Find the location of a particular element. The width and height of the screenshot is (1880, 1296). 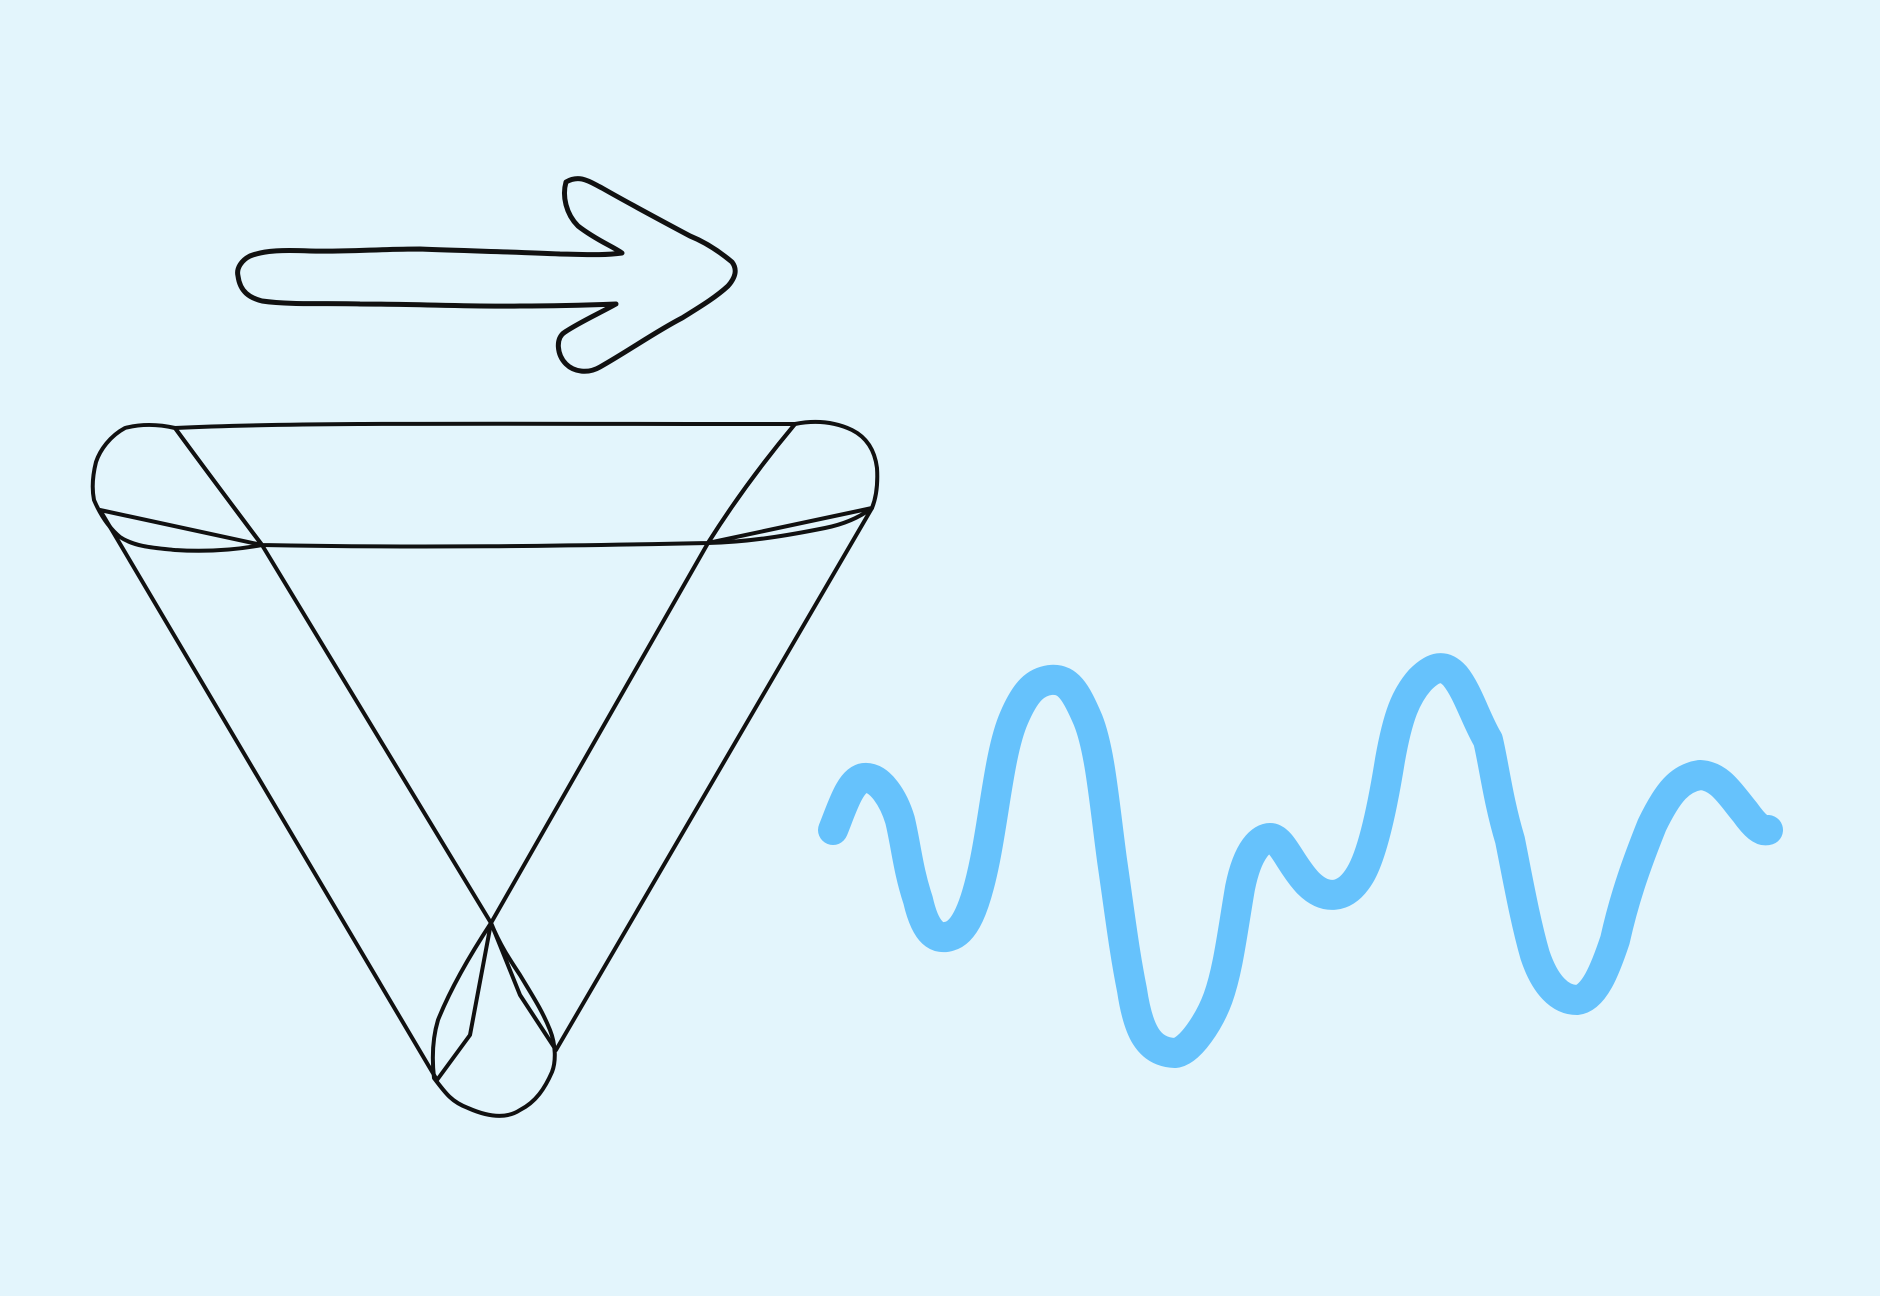

arrow-icon is located at coordinates (486, 275).